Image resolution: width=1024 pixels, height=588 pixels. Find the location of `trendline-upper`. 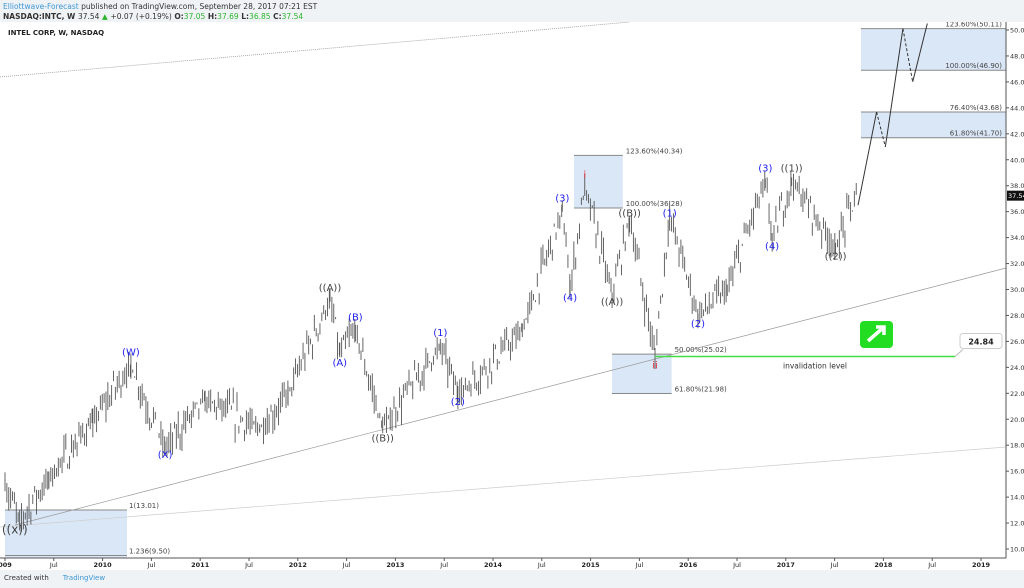

trendline-upper is located at coordinates (315, 50).